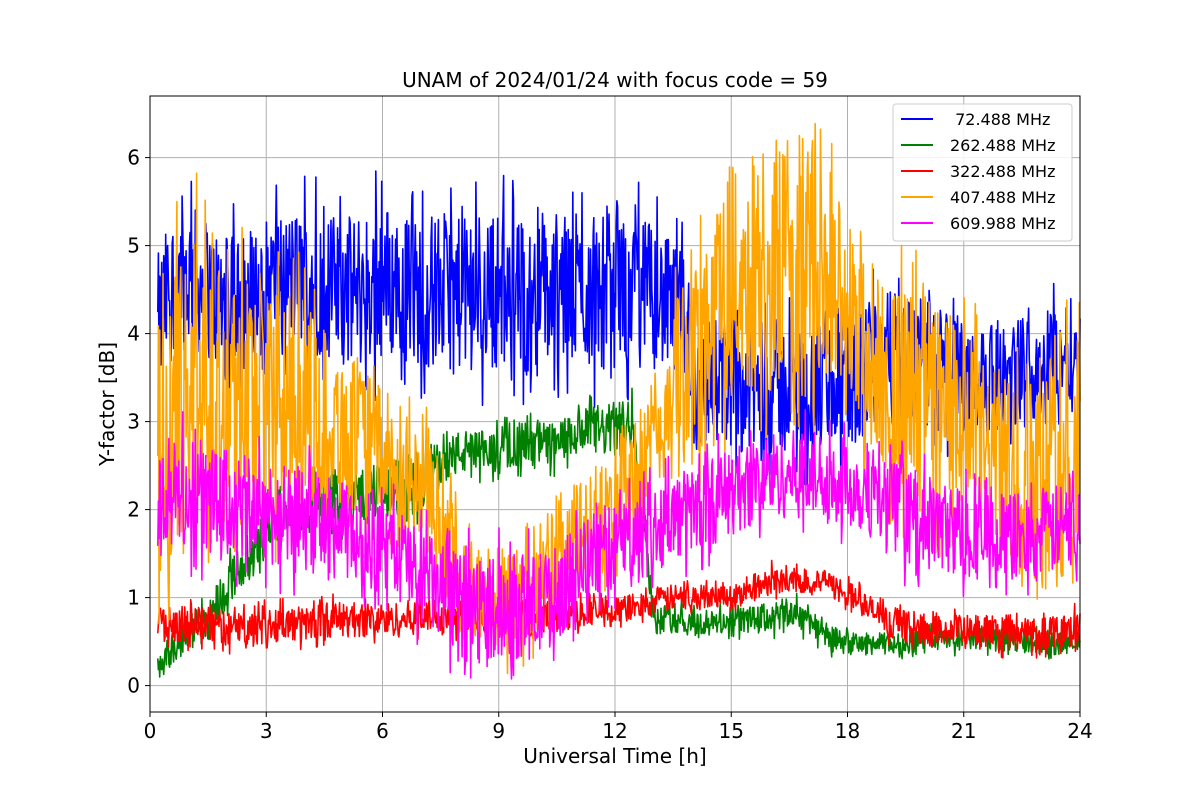 This screenshot has width=1200, height=800. What do you see at coordinates (615, 80) in the screenshot?
I see `chart-title: UNAM of 2024/01/24 with focus code = 59` at bounding box center [615, 80].